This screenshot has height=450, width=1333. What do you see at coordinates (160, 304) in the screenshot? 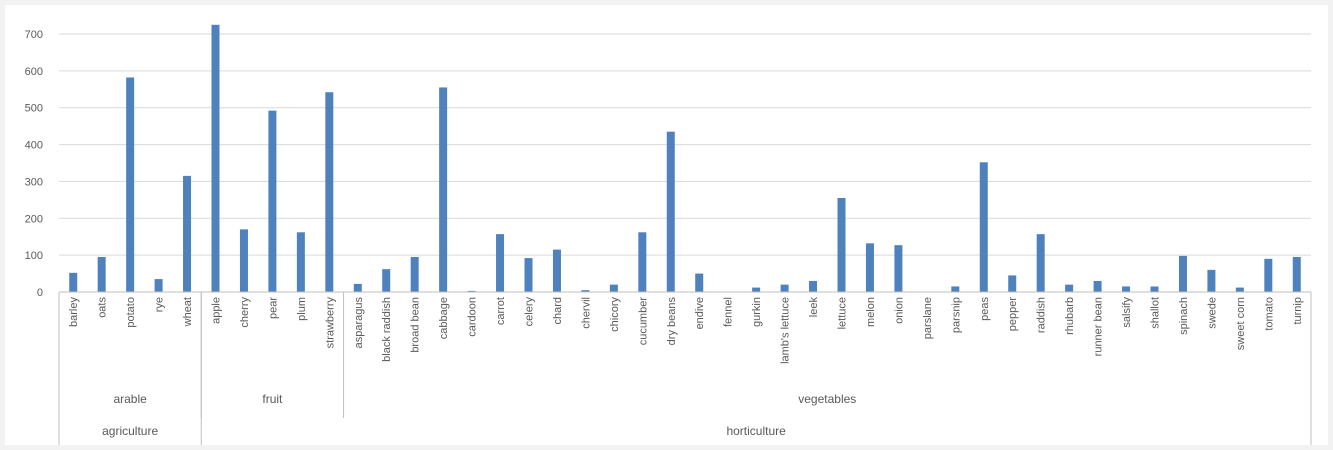
I see `x-category-label: rye` at bounding box center [160, 304].